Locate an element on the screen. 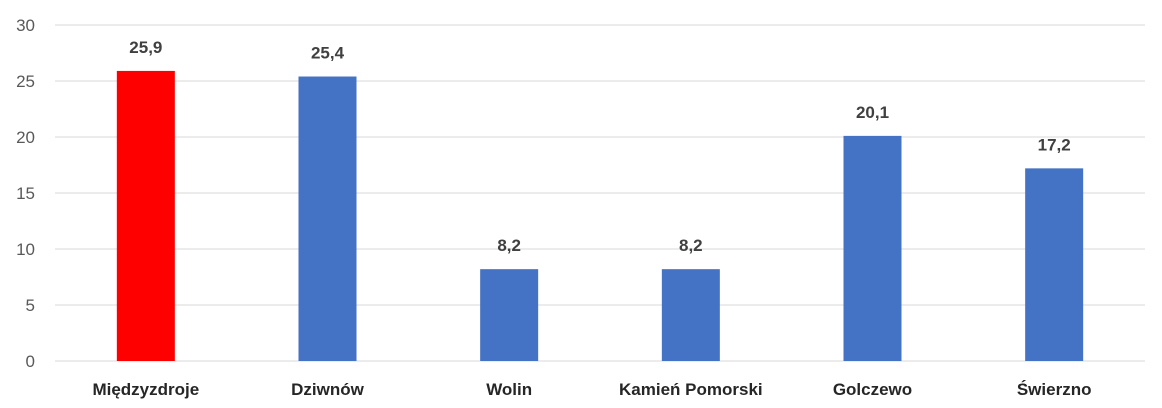 The height and width of the screenshot is (408, 1162). y-tick-label: 10 is located at coordinates (25, 249).